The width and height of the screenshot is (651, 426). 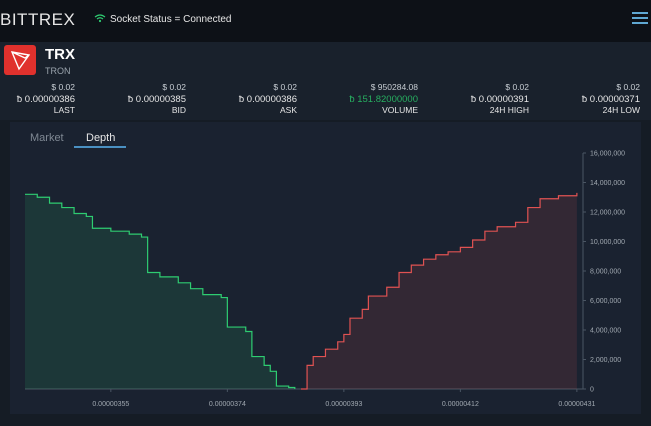 I want to click on y-tick-label: 16,000,000, so click(x=607, y=154).